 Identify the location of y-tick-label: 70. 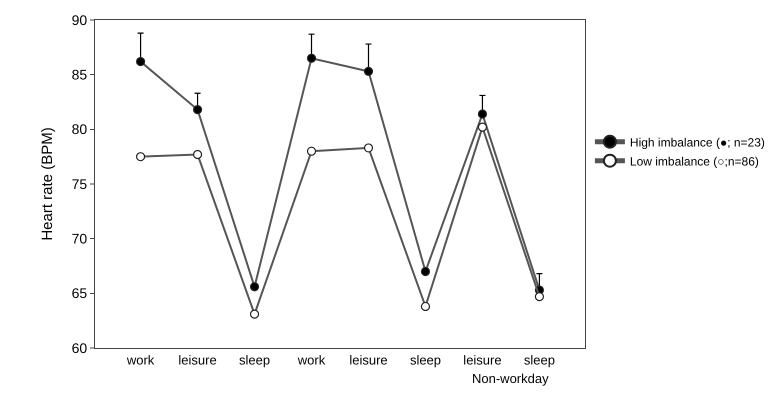
(80, 238).